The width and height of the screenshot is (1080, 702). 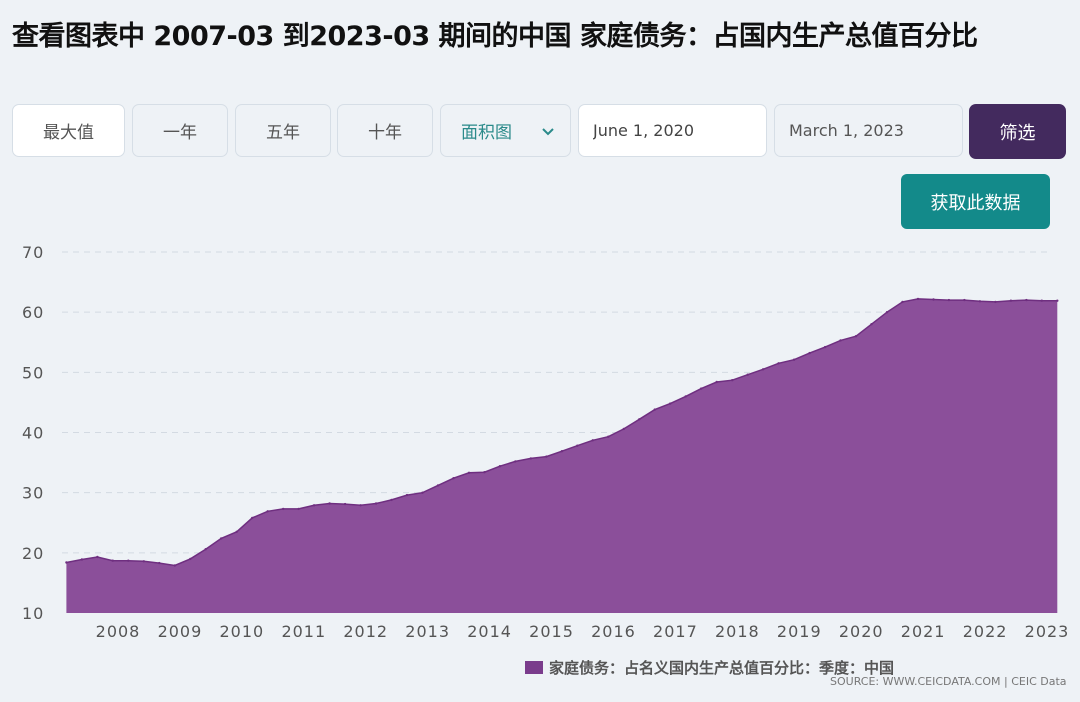 I want to click on x-tick-label: 2019, so click(x=799, y=631).